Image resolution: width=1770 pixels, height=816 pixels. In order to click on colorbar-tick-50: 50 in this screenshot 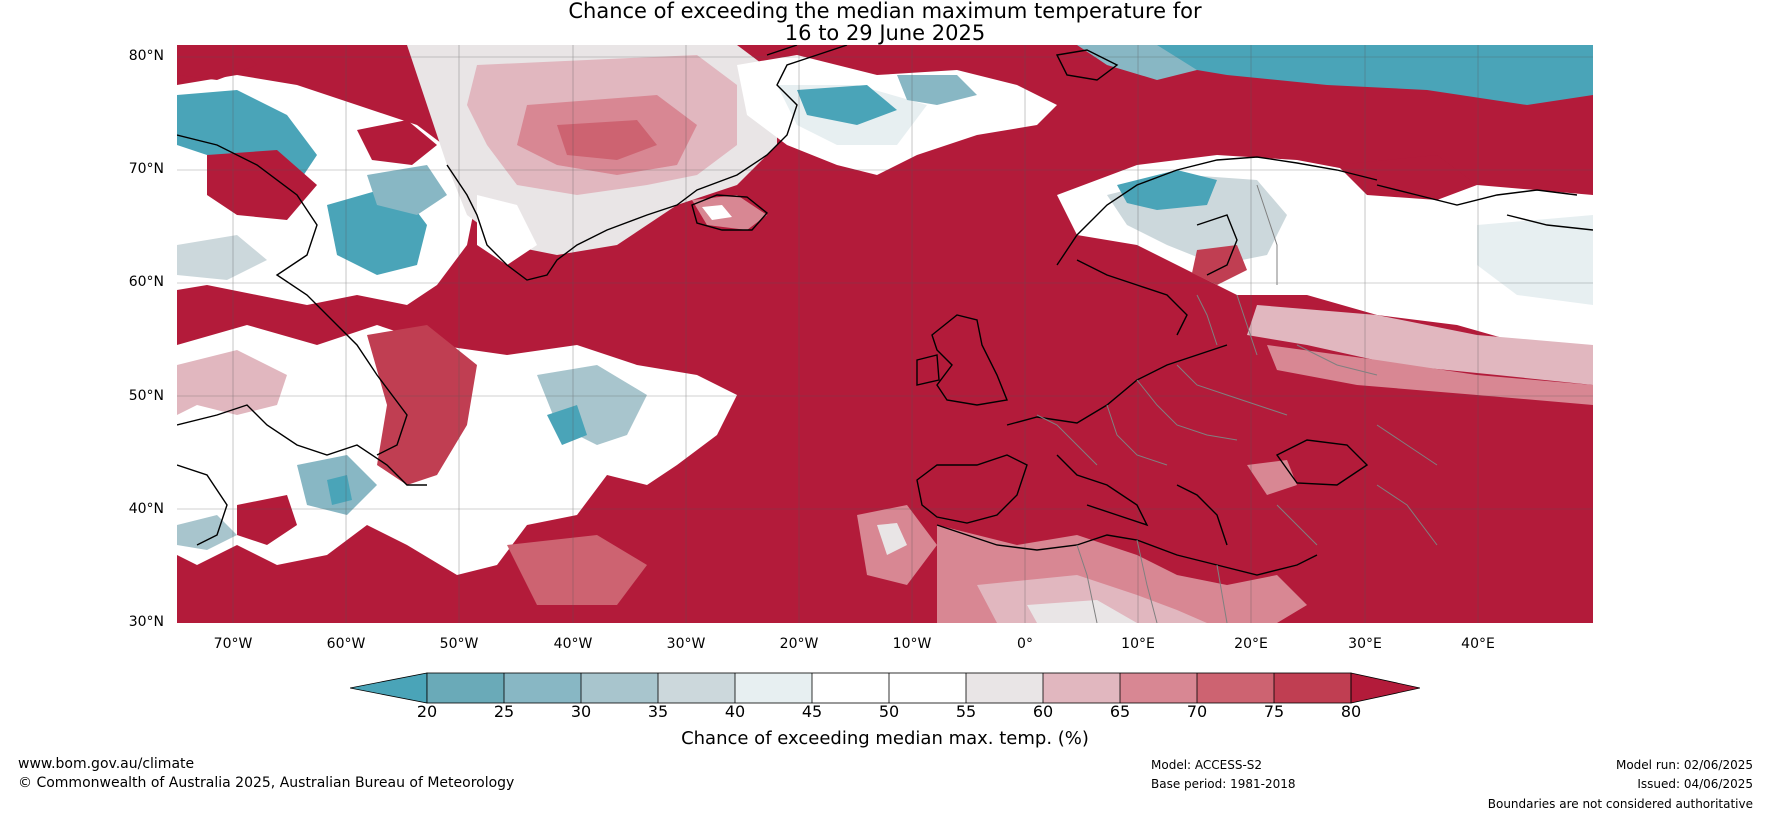, I will do `click(889, 711)`.